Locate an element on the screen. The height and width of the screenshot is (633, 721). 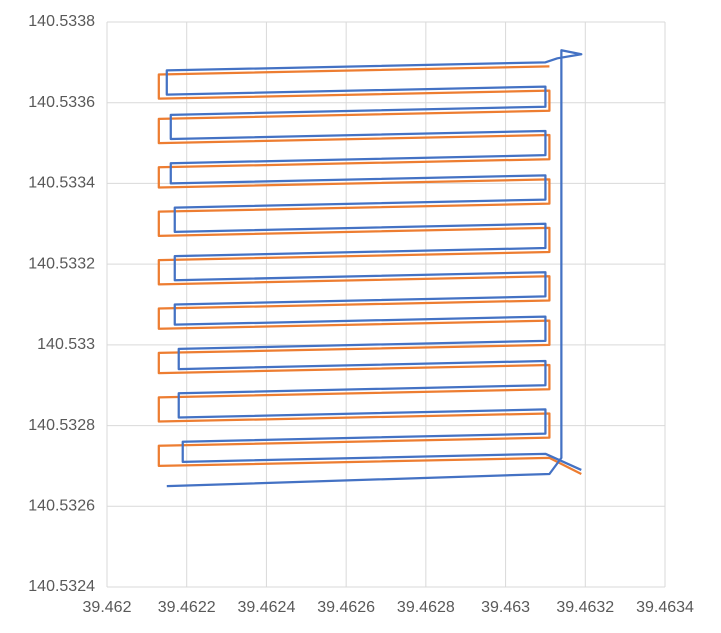
y-tick-label: 140.5334 is located at coordinates (61, 183).